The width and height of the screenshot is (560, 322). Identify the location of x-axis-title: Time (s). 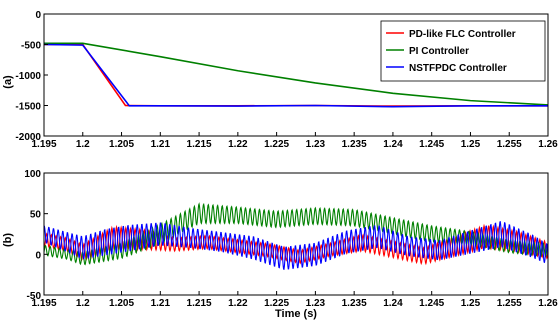
(296, 314).